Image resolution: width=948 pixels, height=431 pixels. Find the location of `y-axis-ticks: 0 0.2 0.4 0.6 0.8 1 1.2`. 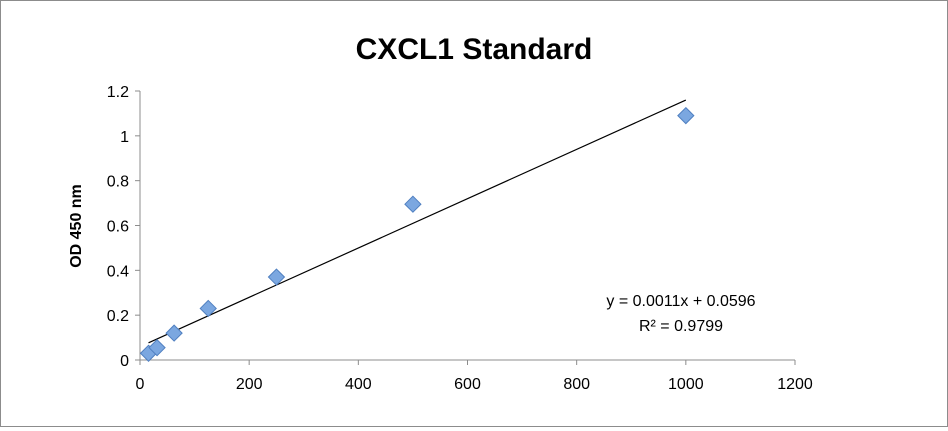

y-axis-ticks: 0 0.2 0.4 0.6 0.8 1 1.2 is located at coordinates (123, 227).